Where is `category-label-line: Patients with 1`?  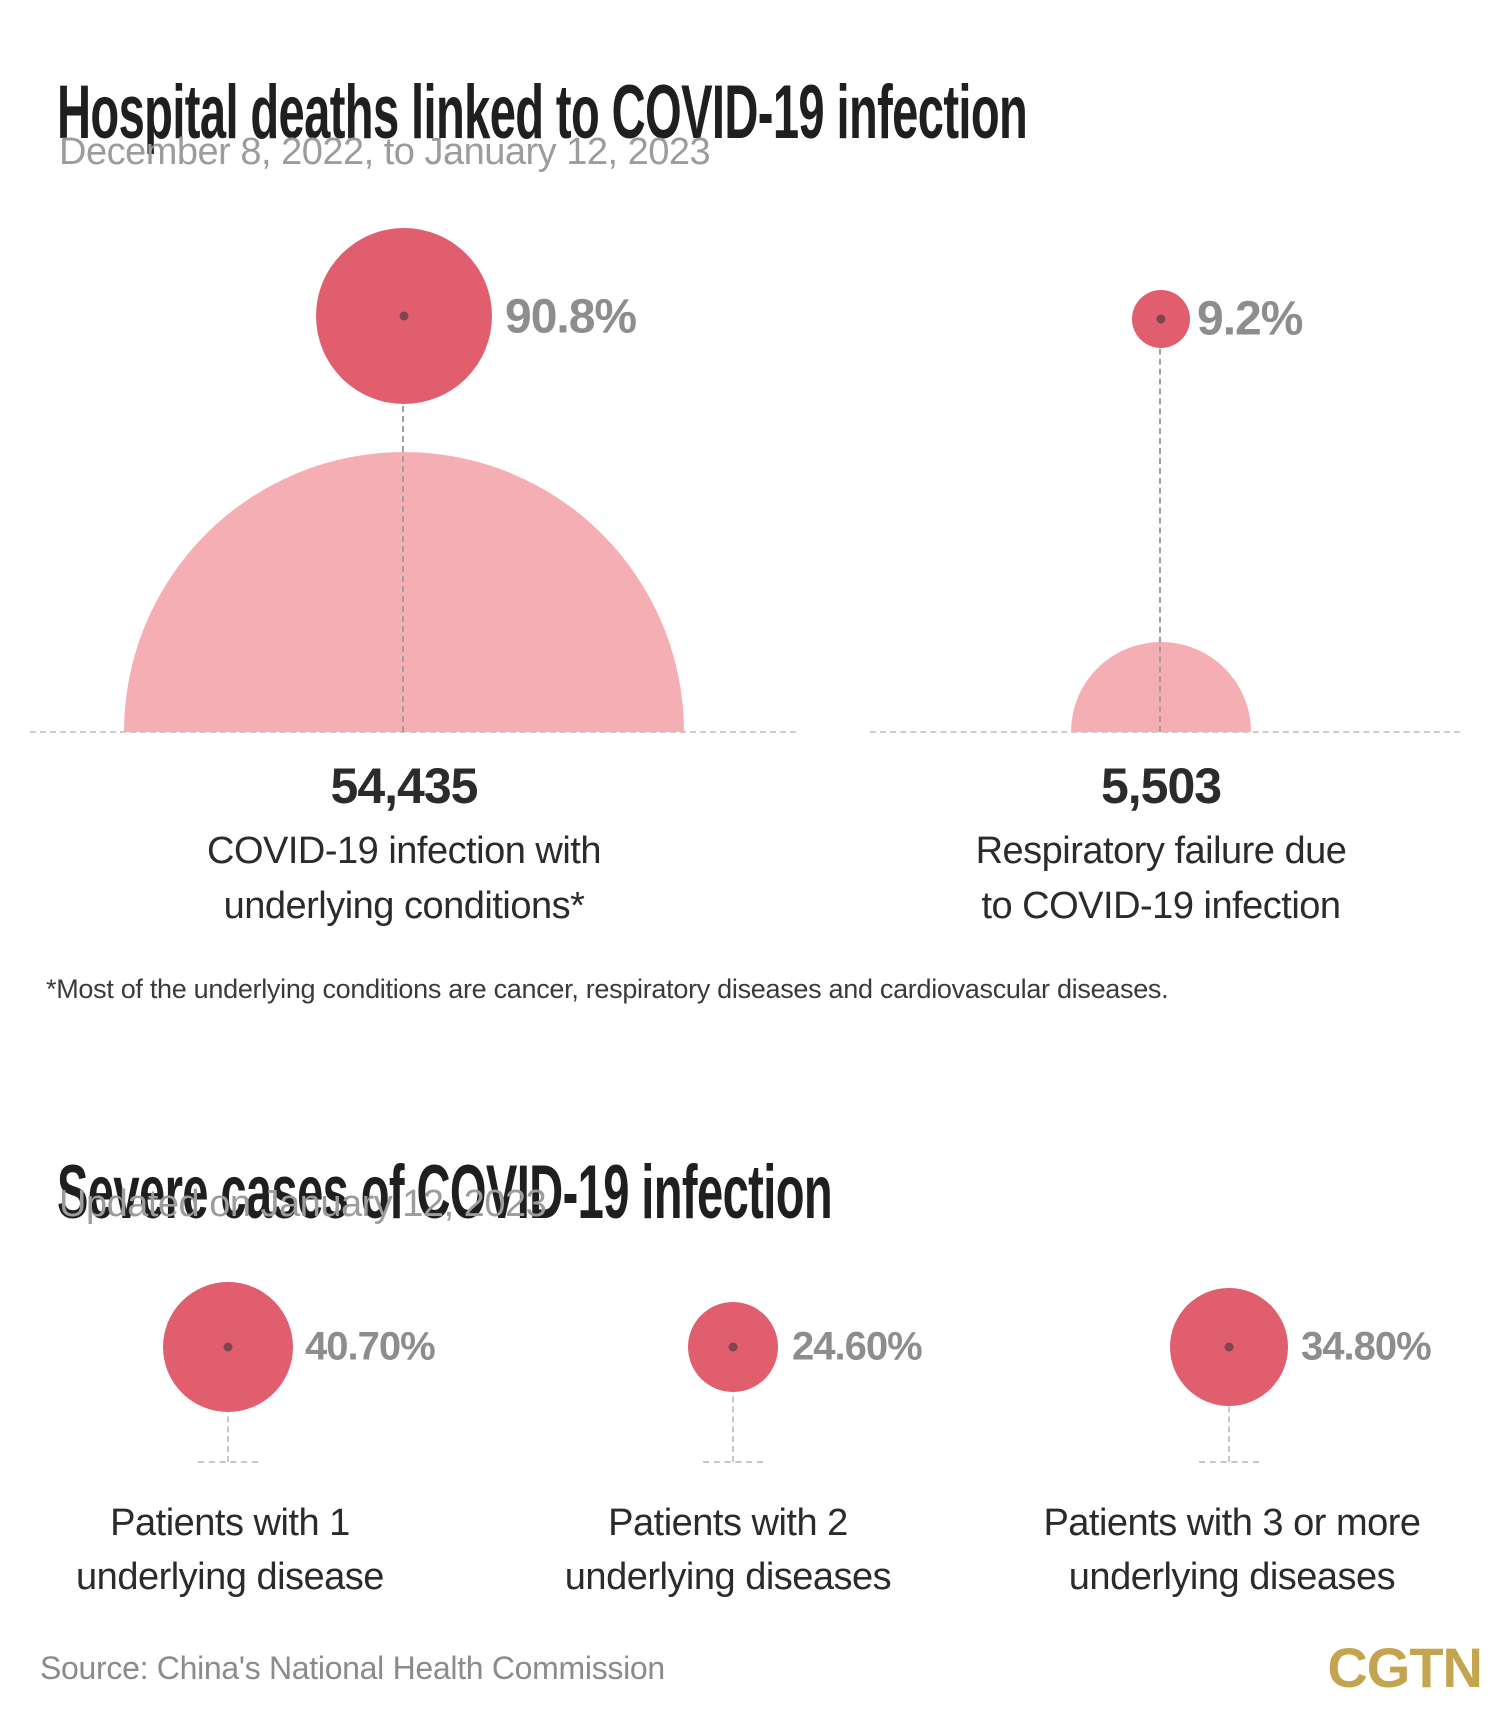
category-label-line: Patients with 1 is located at coordinates (230, 1523).